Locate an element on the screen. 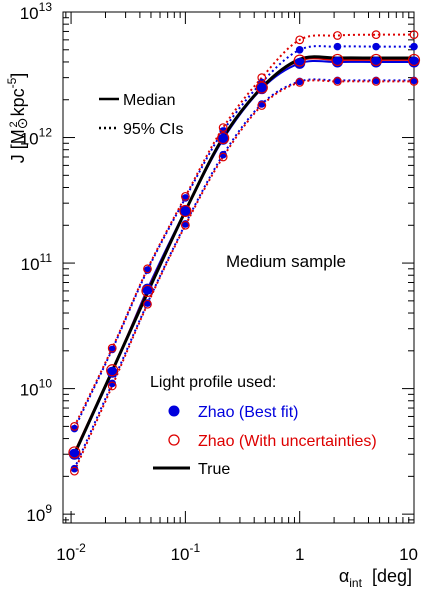 The width and height of the screenshot is (424, 597). x-tick-label: 1 is located at coordinates (299, 554).